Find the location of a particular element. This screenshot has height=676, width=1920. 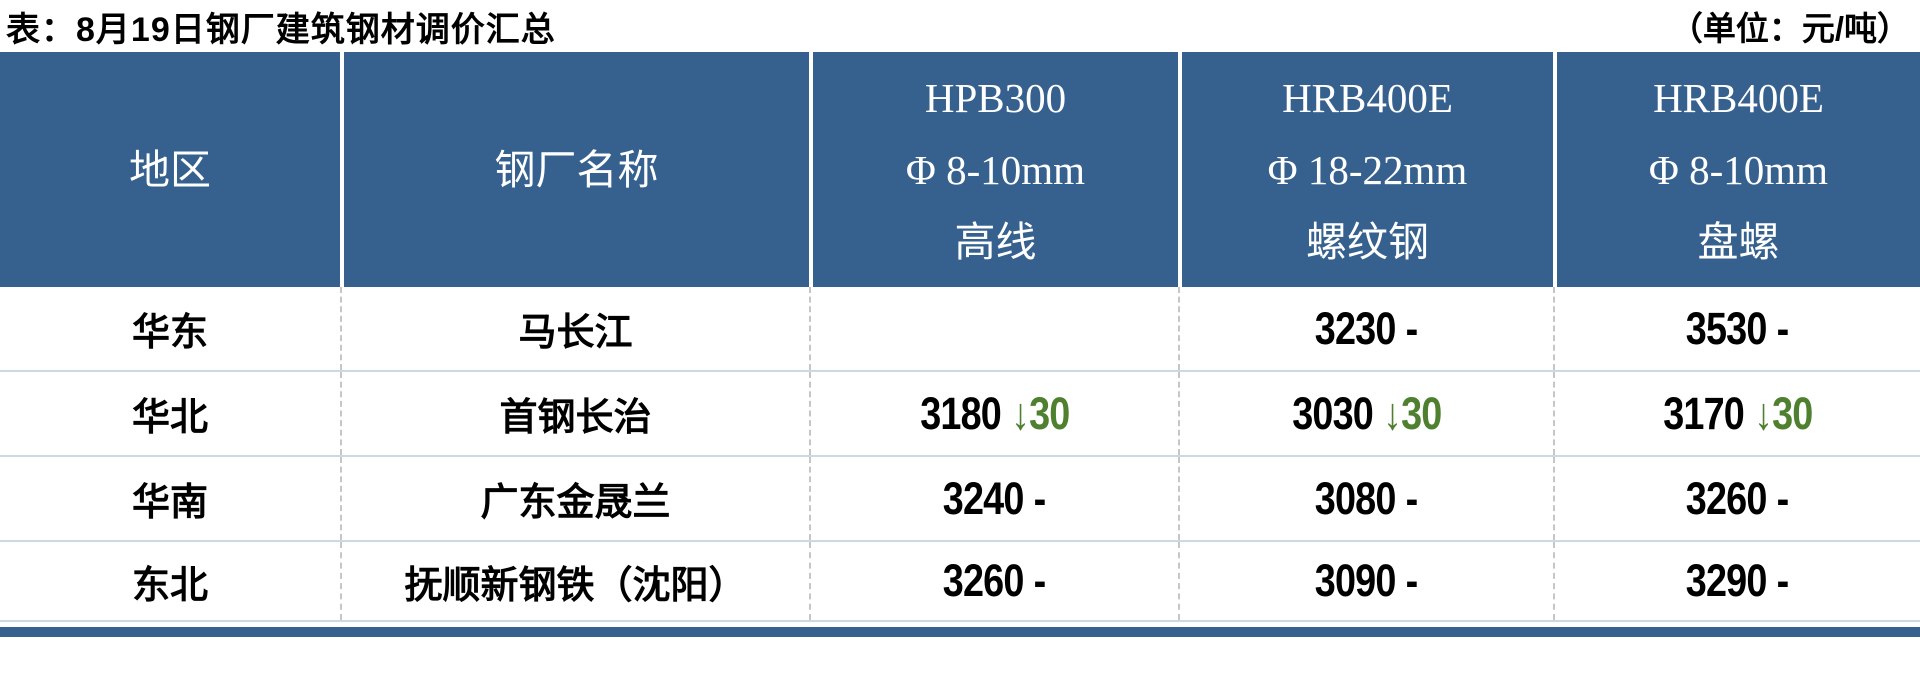

region-cell: 华北 is located at coordinates (169, 418).